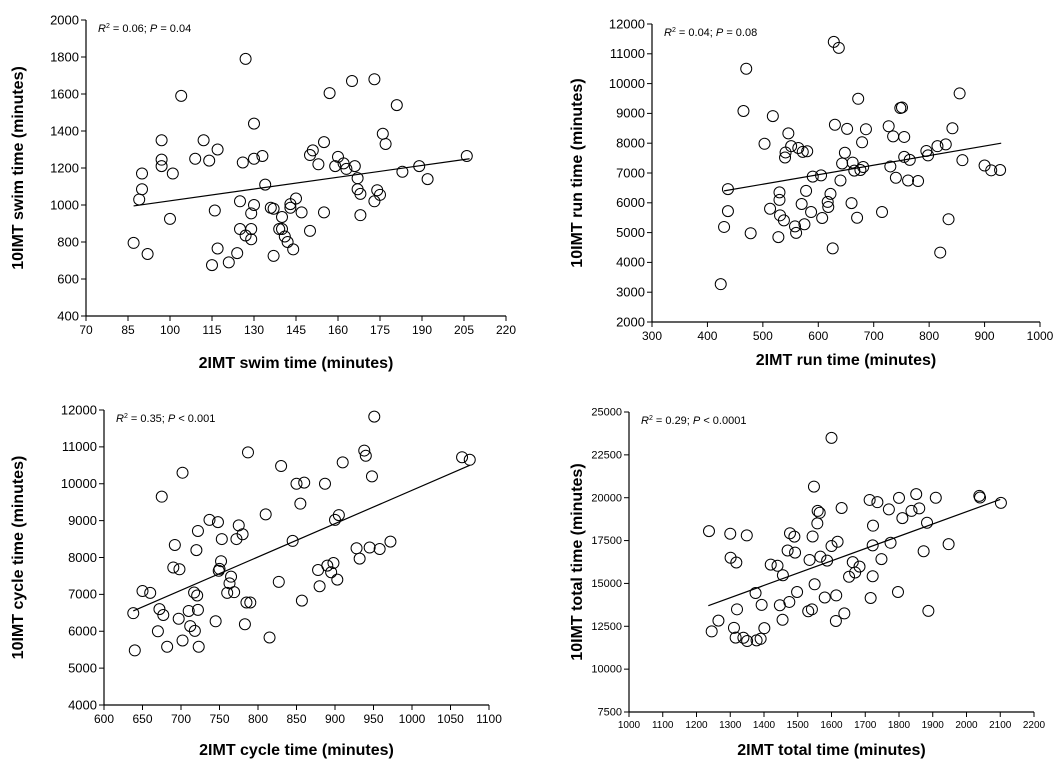 The image size is (1060, 766). Describe the element at coordinates (82, 704) in the screenshot. I see `cycle-y-tick-label: 4000` at that location.